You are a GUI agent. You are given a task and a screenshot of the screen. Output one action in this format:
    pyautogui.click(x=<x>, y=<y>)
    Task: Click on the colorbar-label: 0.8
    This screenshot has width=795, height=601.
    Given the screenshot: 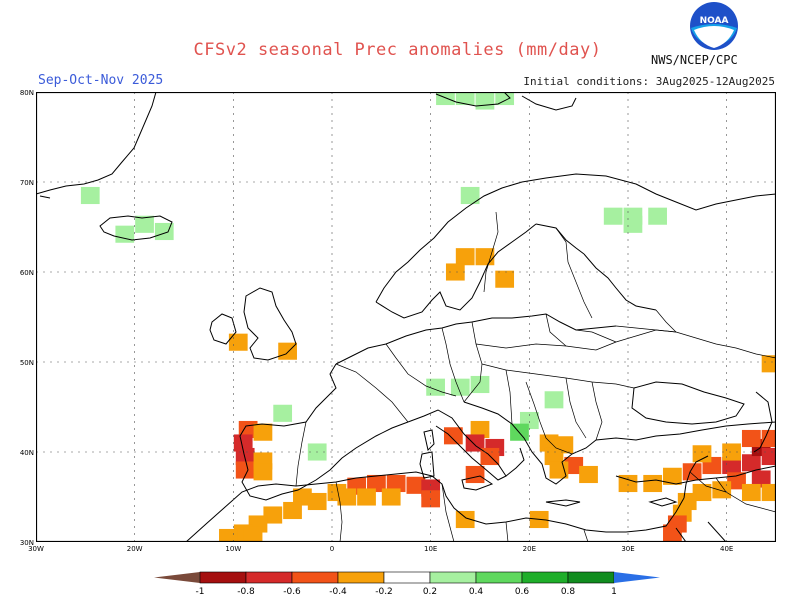 What is the action you would take?
    pyautogui.click(x=568, y=592)
    